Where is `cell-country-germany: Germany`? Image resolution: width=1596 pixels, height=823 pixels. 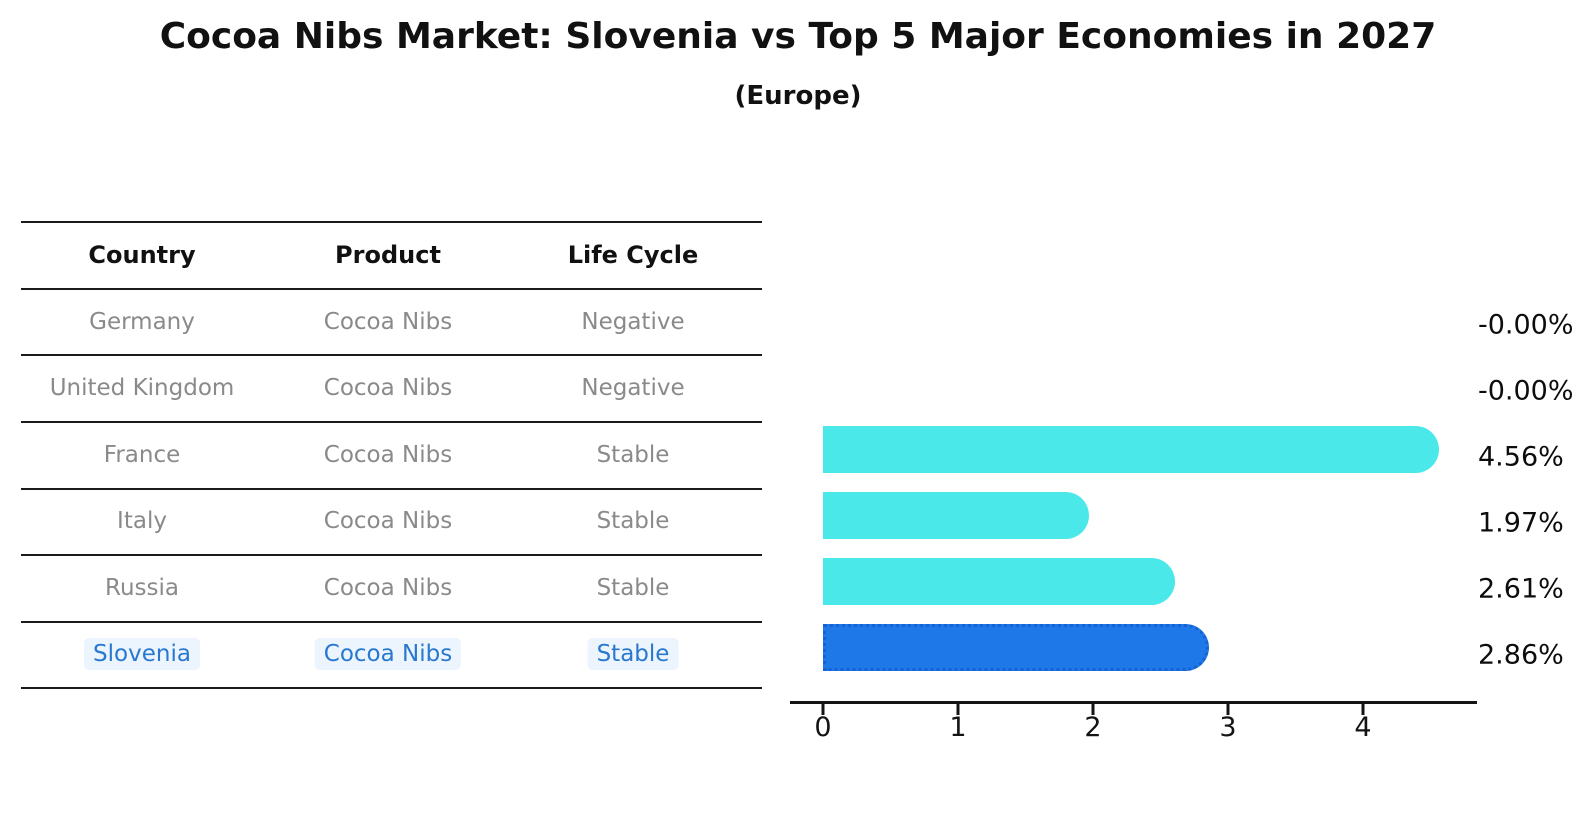 cell-country-germany: Germany is located at coordinates (142, 322).